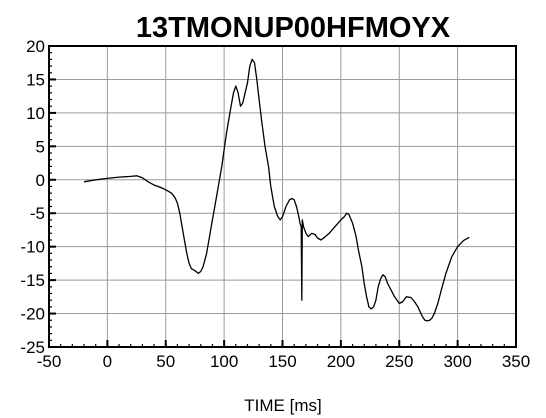 The height and width of the screenshot is (418, 546). I want to click on x-axis-label: TIME [ms], so click(282, 405).